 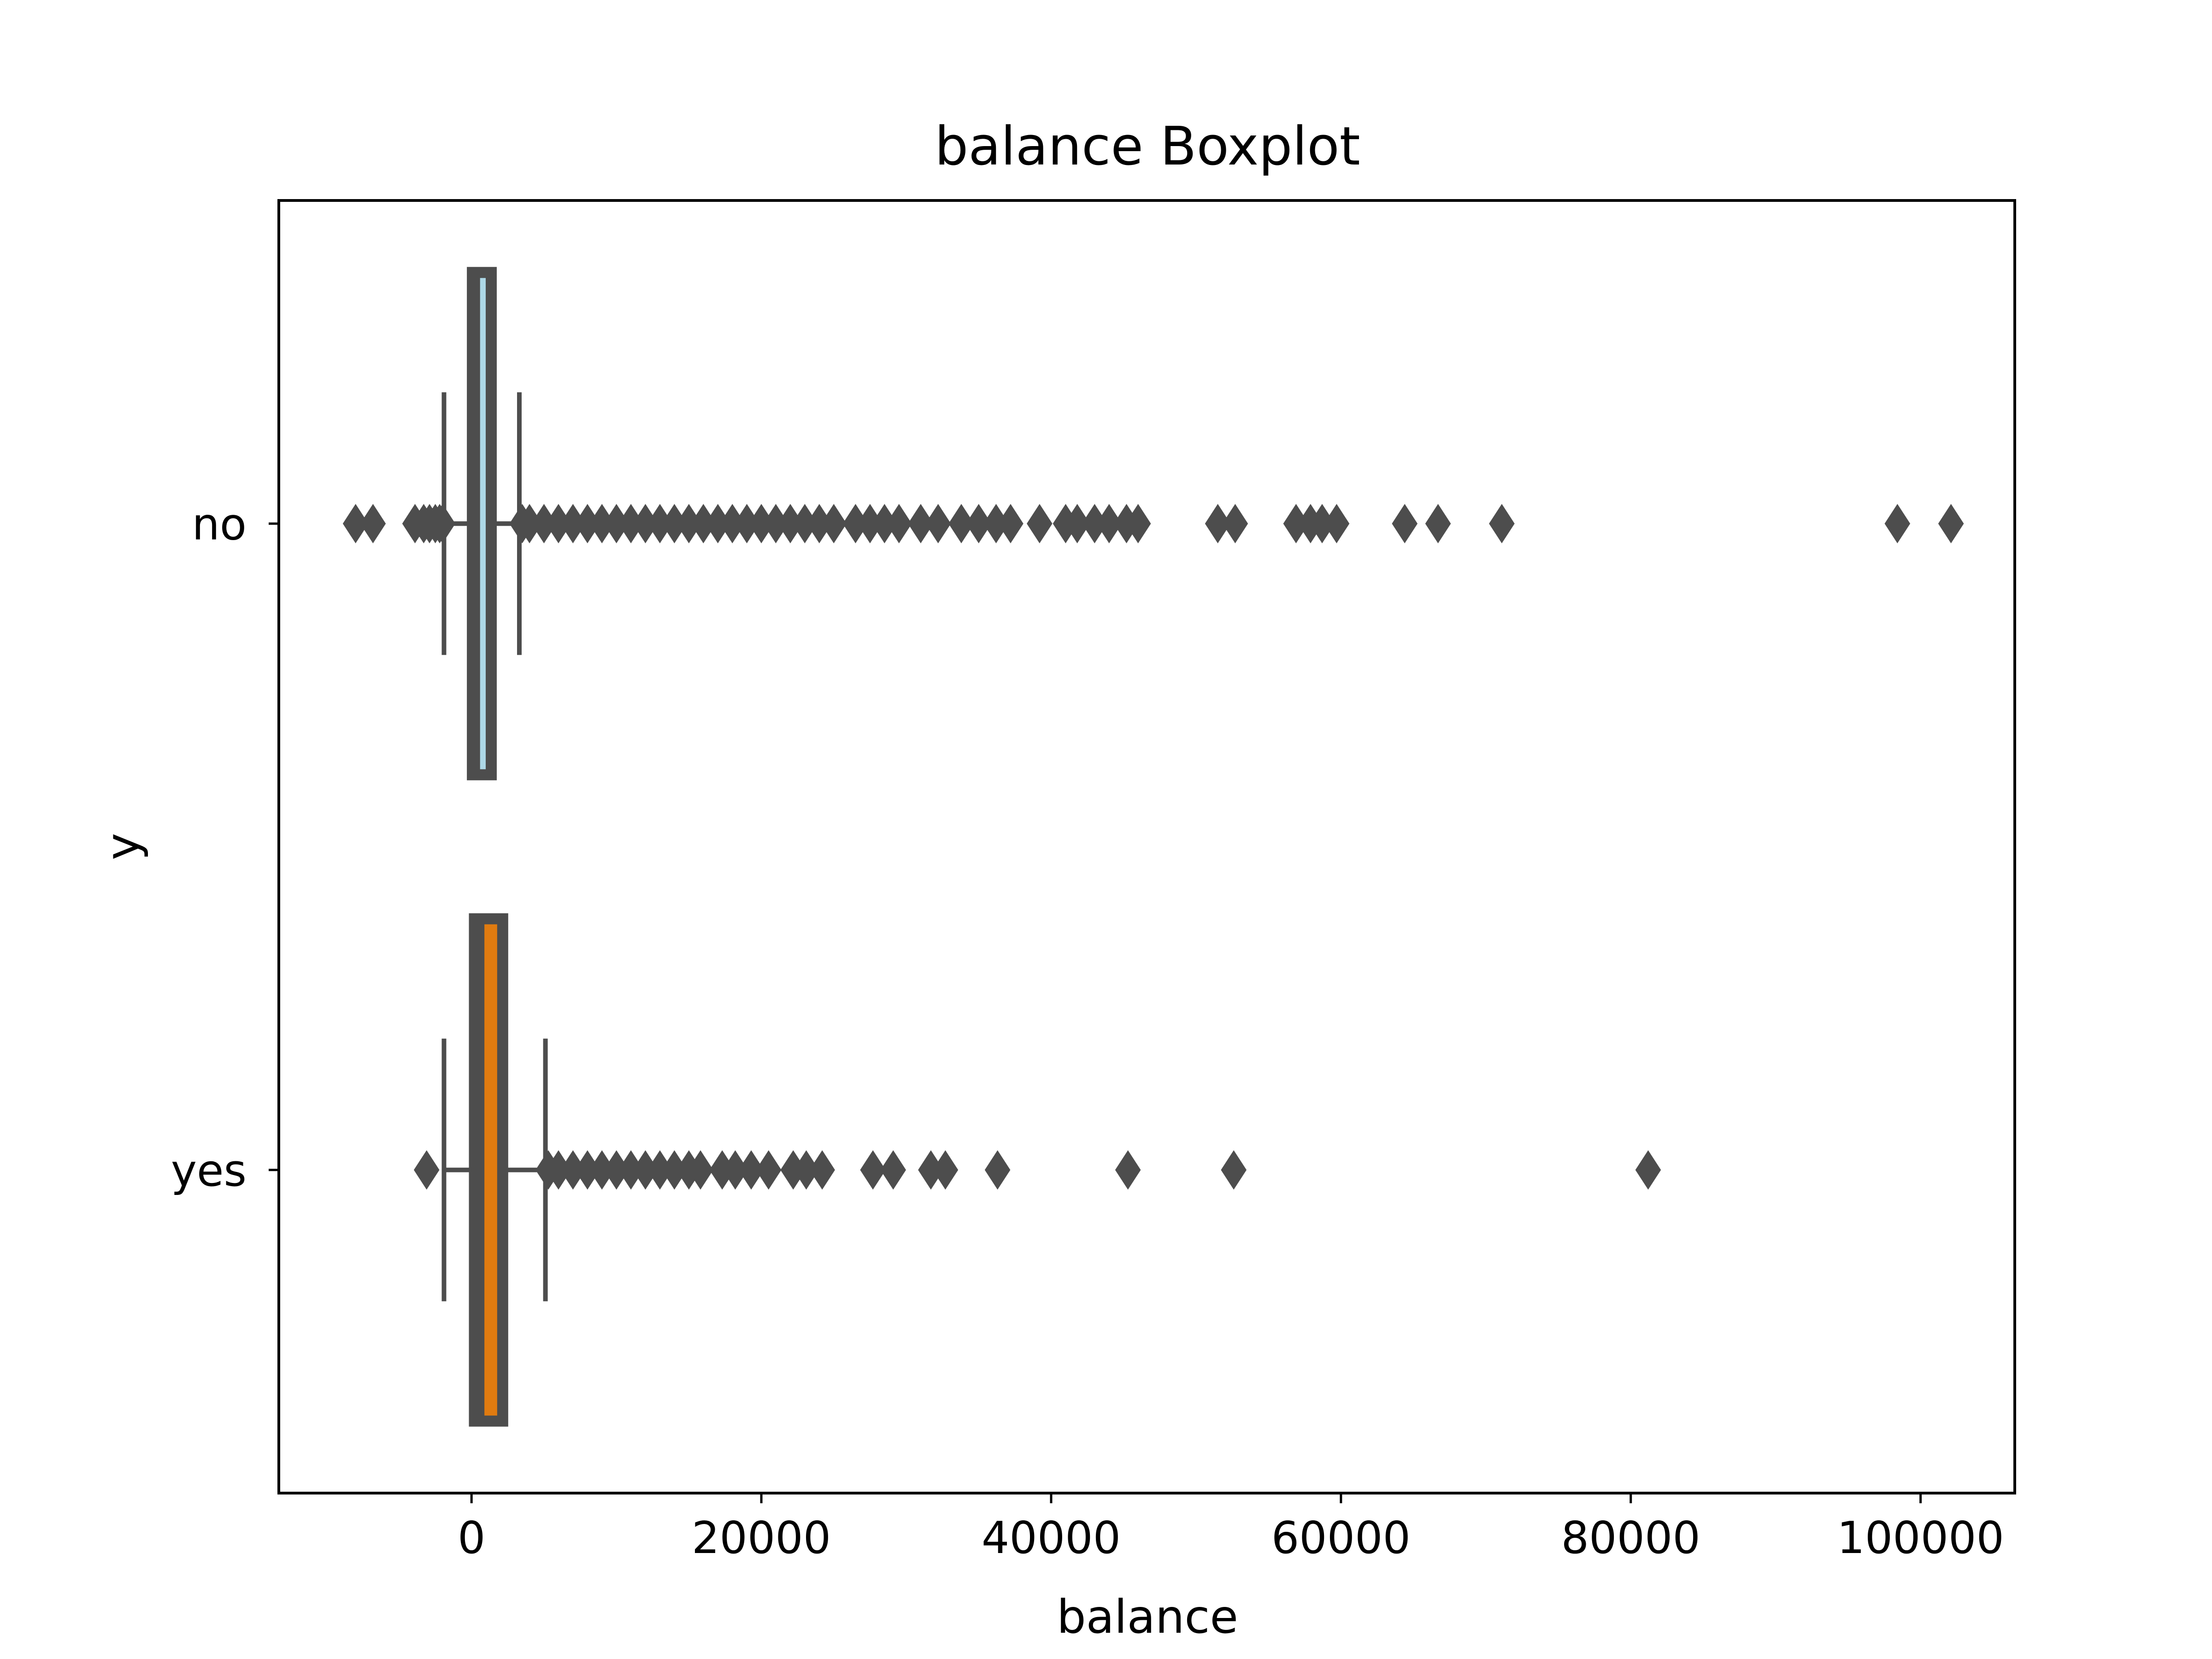 What do you see at coordinates (122, 846) in the screenshot?
I see `y-axis-label: y` at bounding box center [122, 846].